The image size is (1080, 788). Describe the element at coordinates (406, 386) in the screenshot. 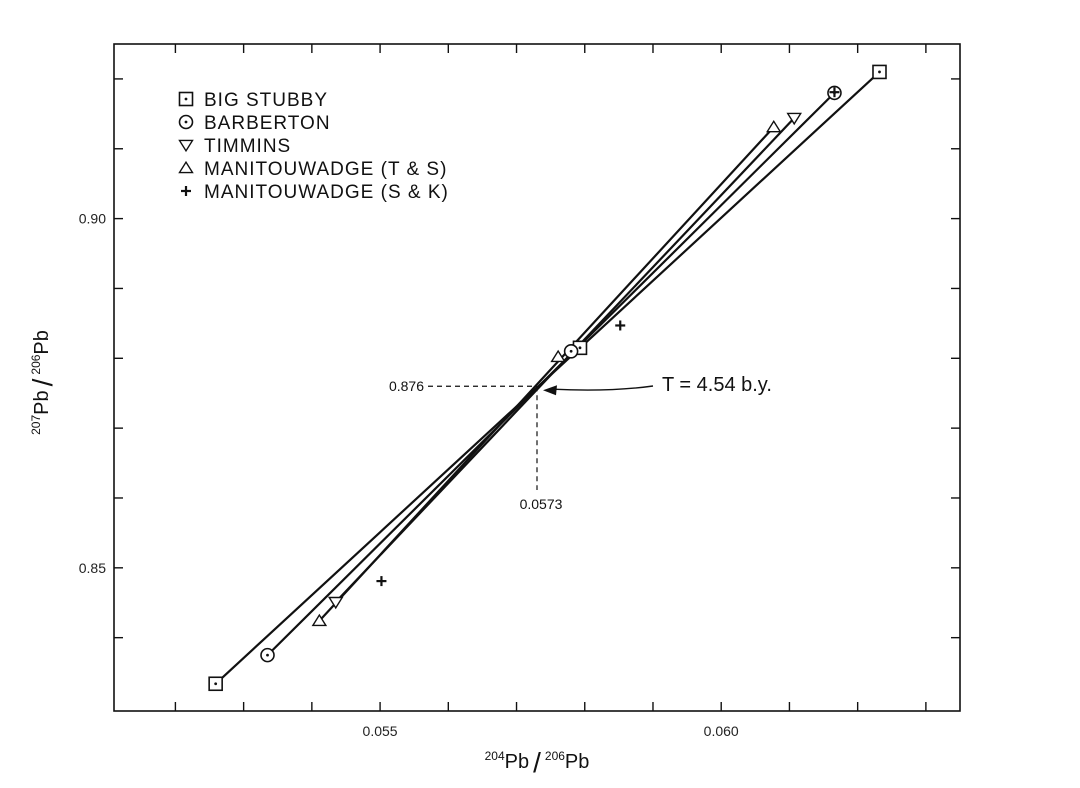

I see `intersection-y-value-label: 0.876` at that location.